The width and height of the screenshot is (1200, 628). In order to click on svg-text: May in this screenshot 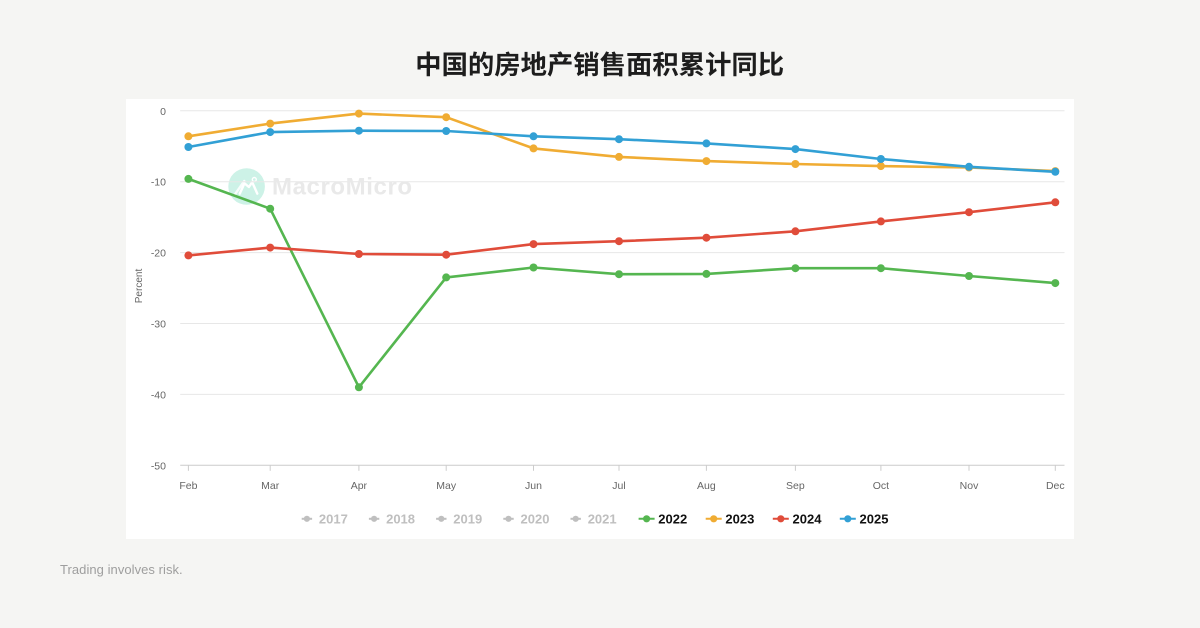, I will do `click(446, 486)`.